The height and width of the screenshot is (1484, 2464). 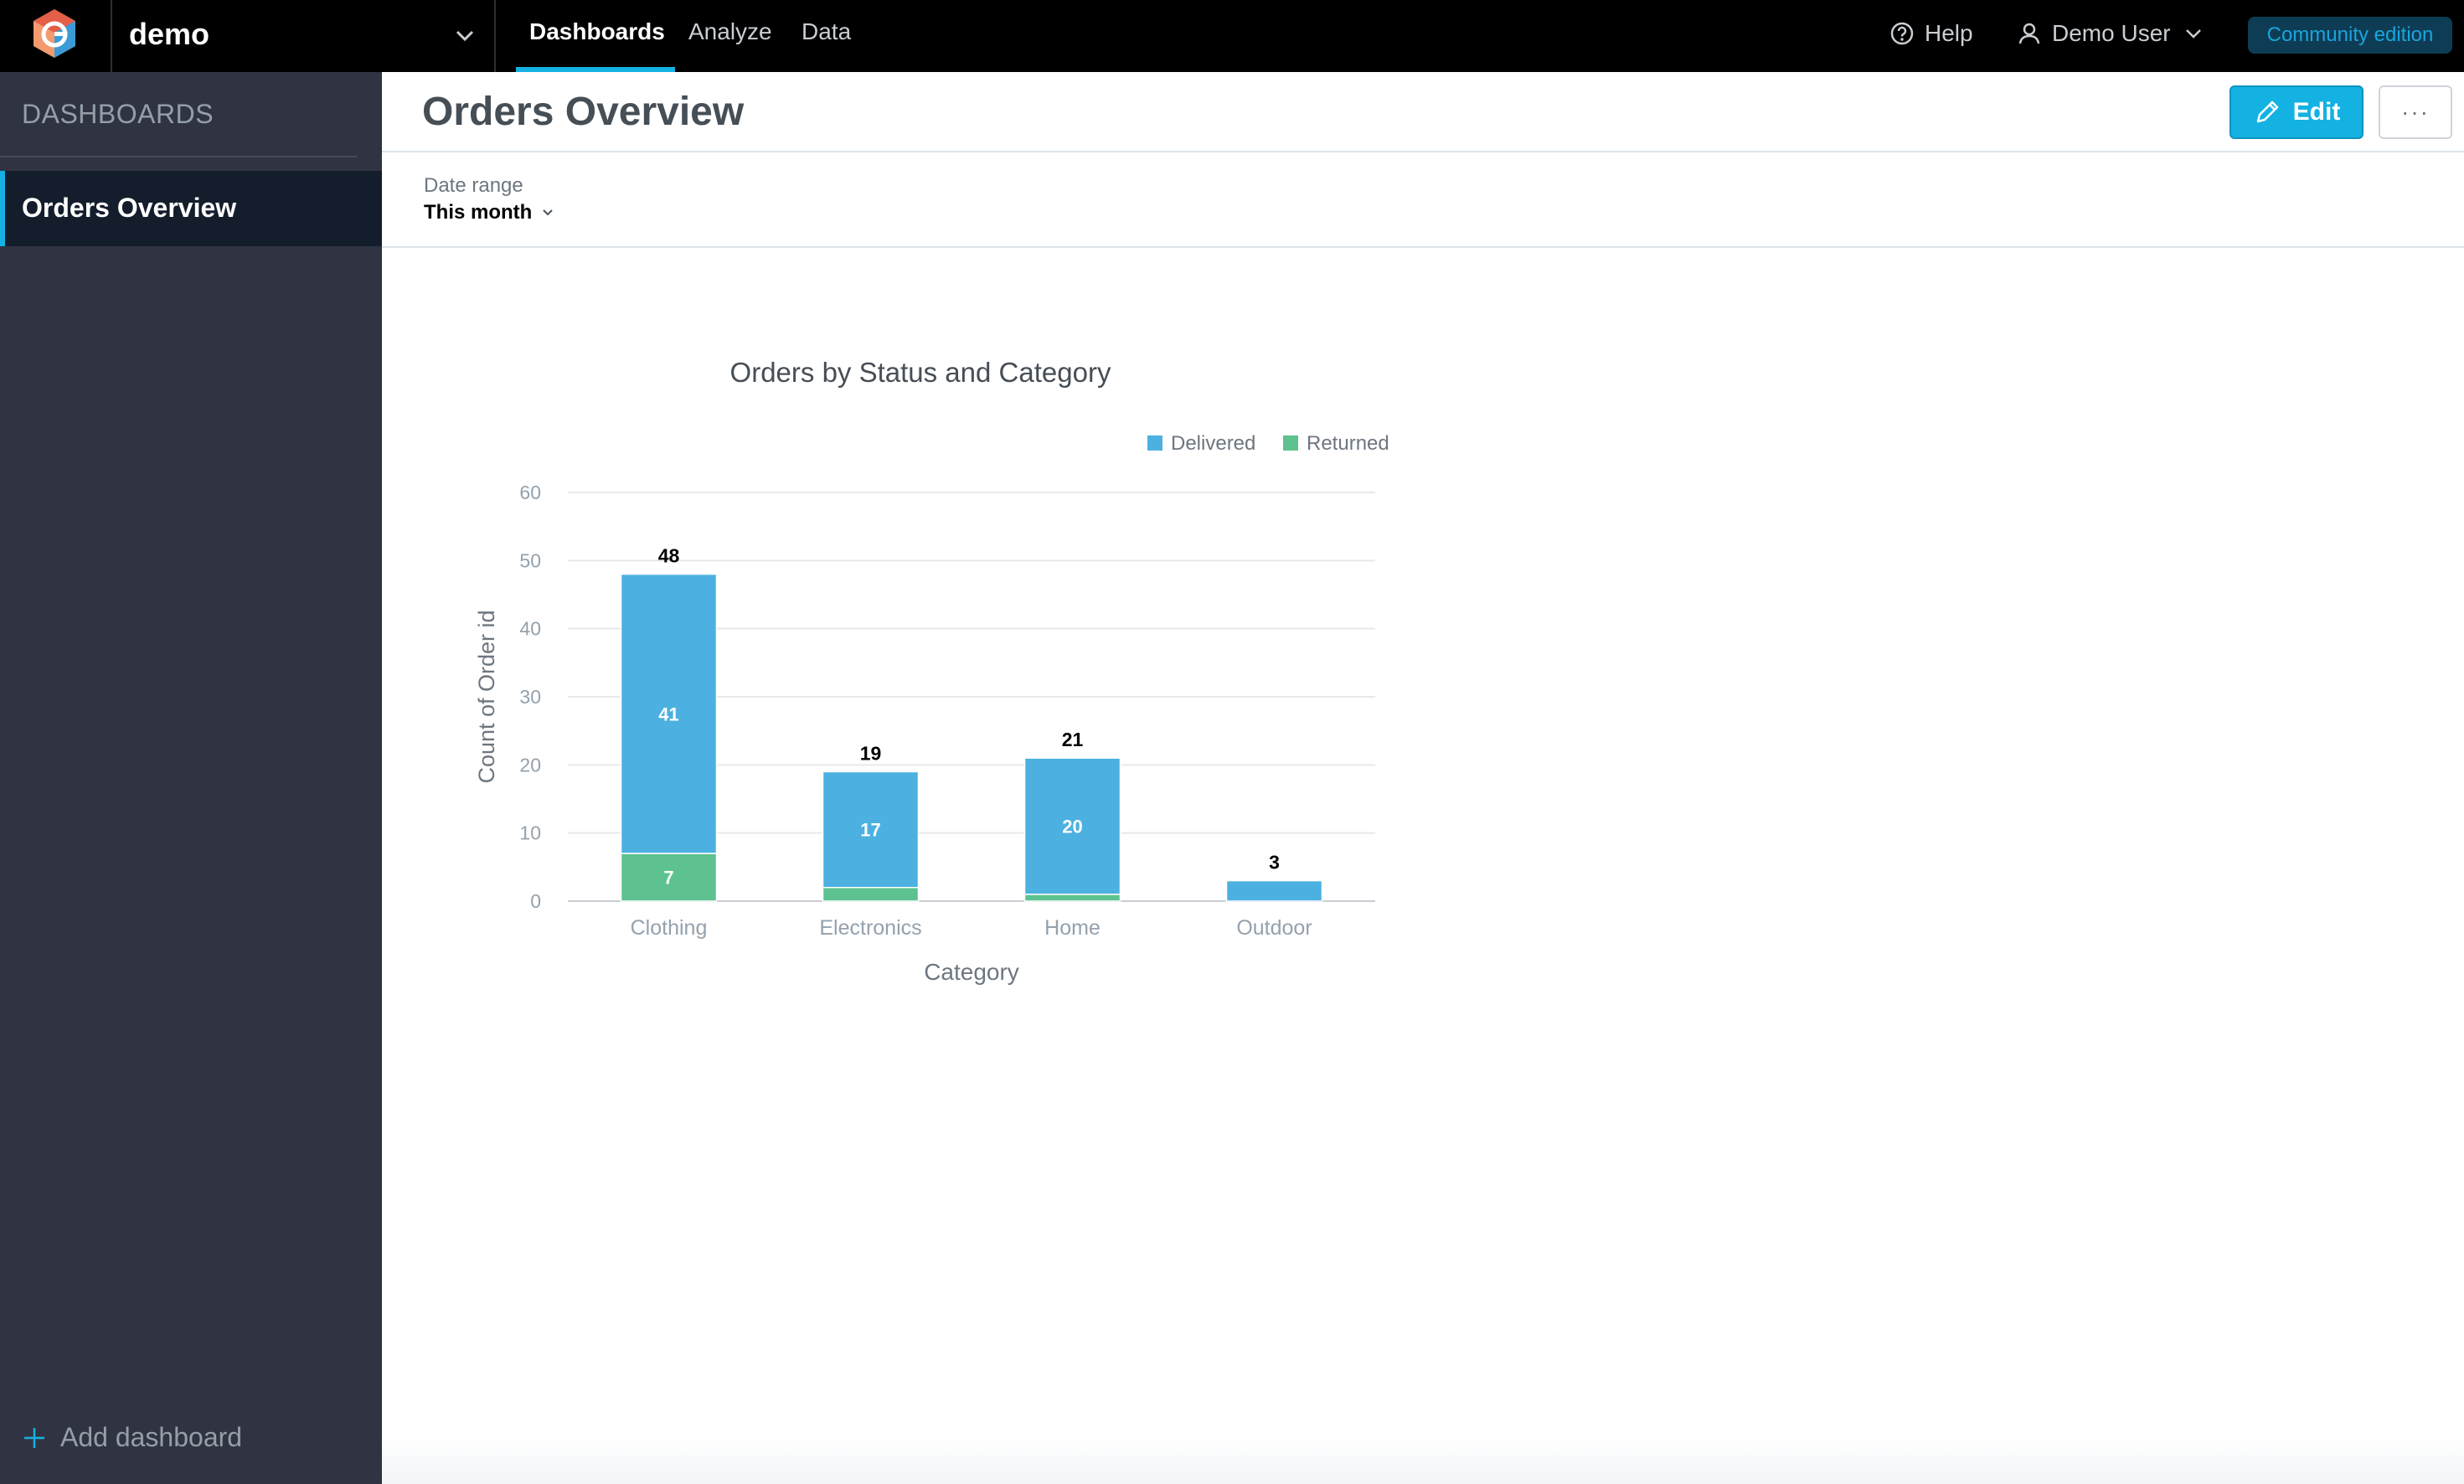 I want to click on date-filter-dropdown: This month, so click(x=489, y=212).